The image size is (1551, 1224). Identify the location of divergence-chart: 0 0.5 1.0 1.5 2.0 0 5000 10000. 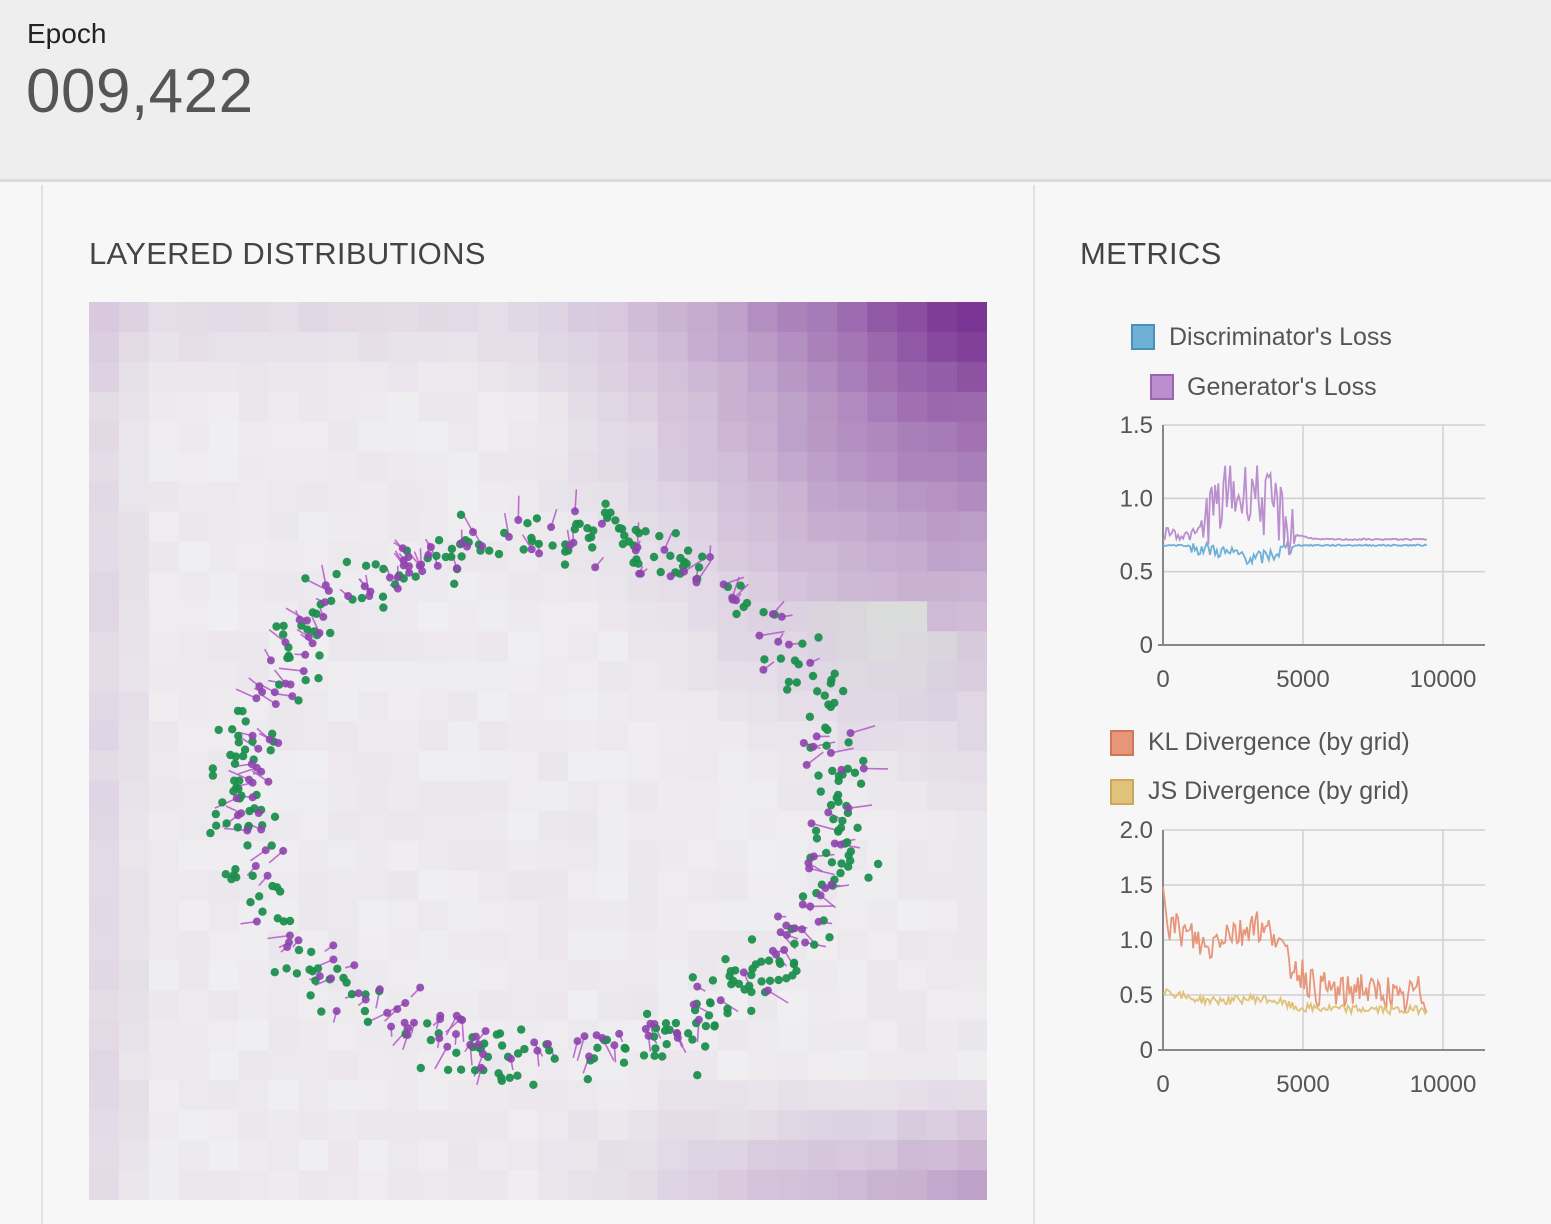
(1302, 957).